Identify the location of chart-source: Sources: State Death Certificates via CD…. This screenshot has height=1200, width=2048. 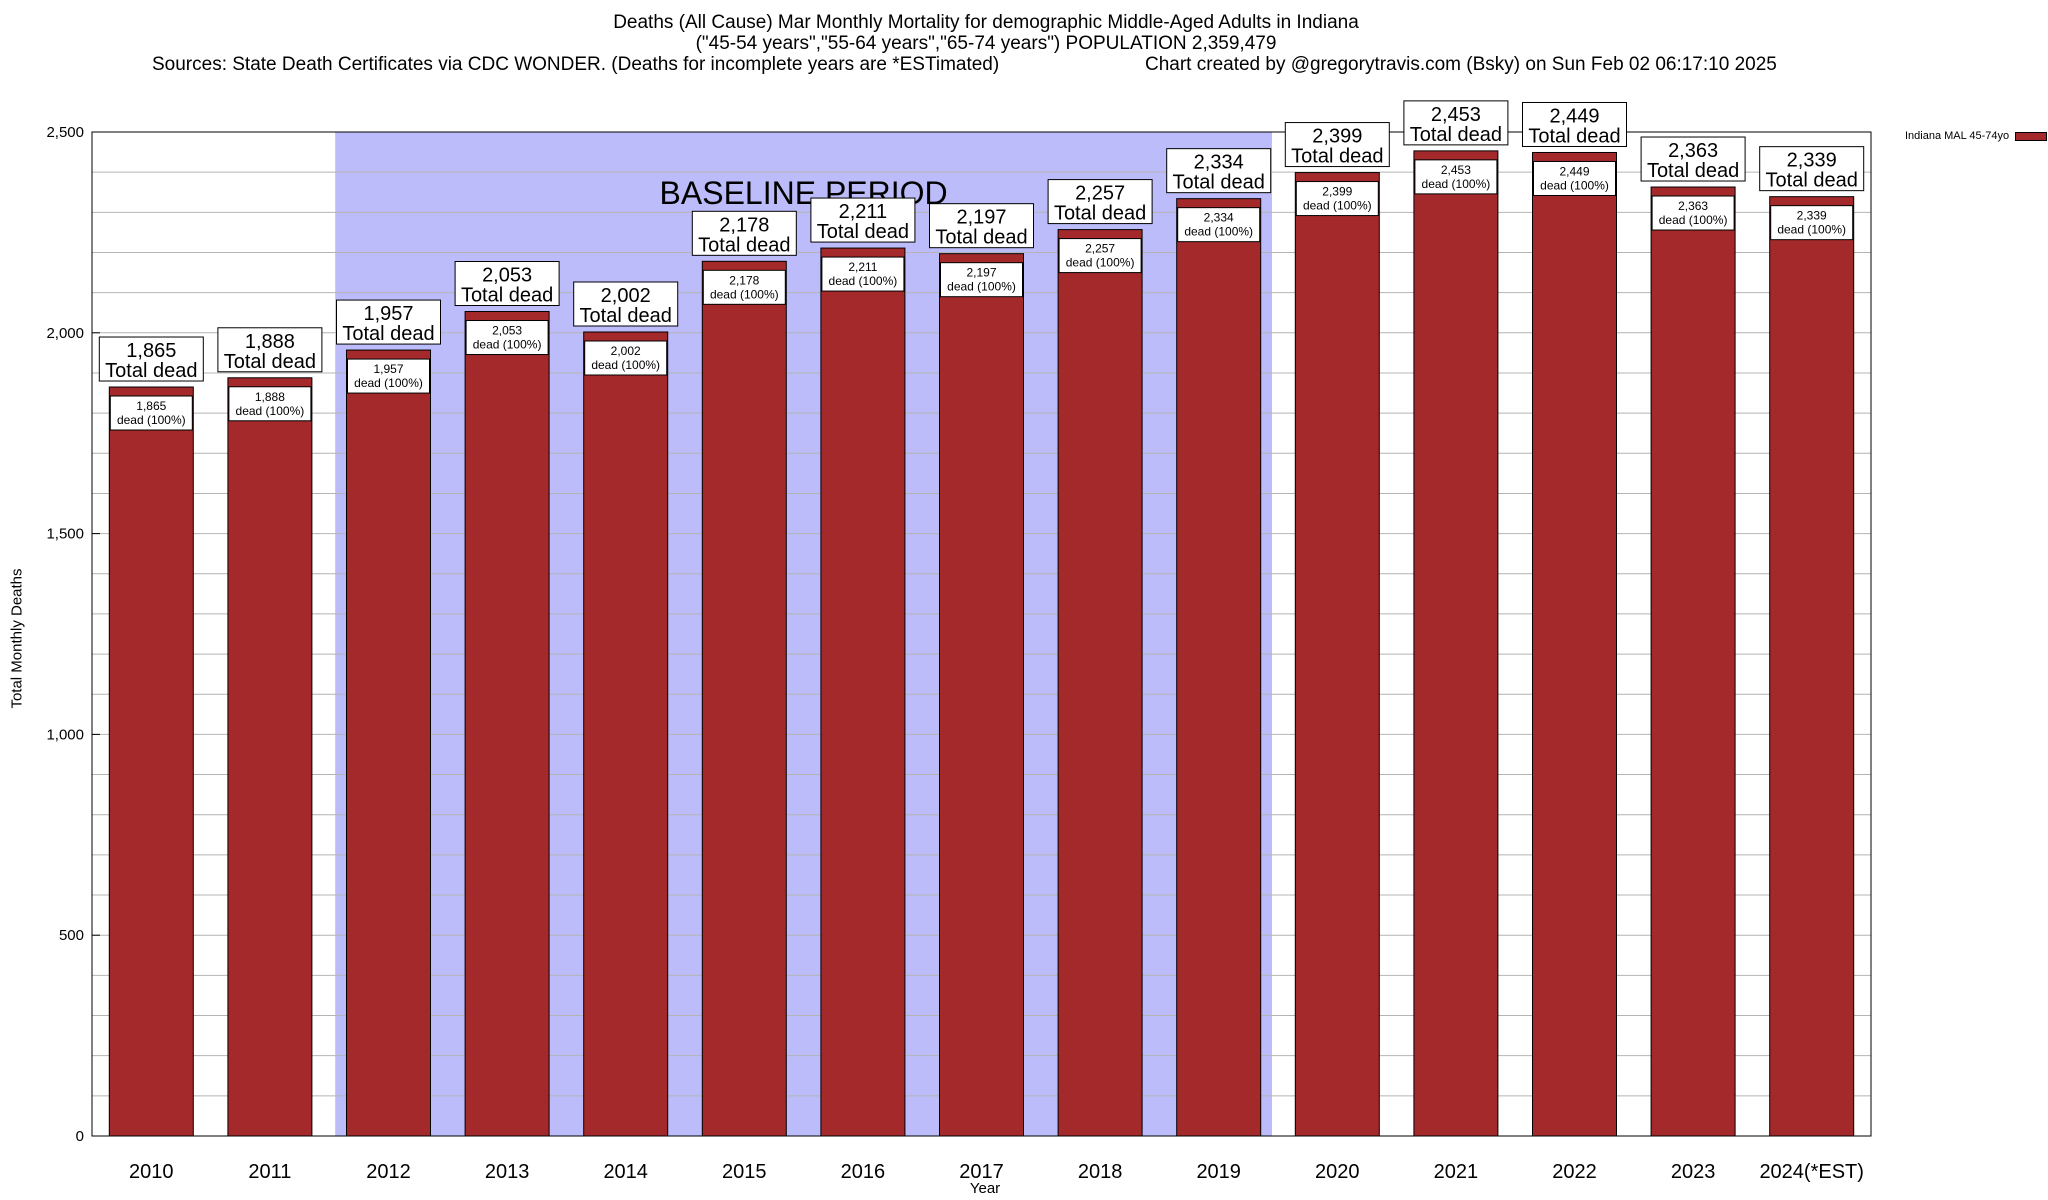
(576, 64).